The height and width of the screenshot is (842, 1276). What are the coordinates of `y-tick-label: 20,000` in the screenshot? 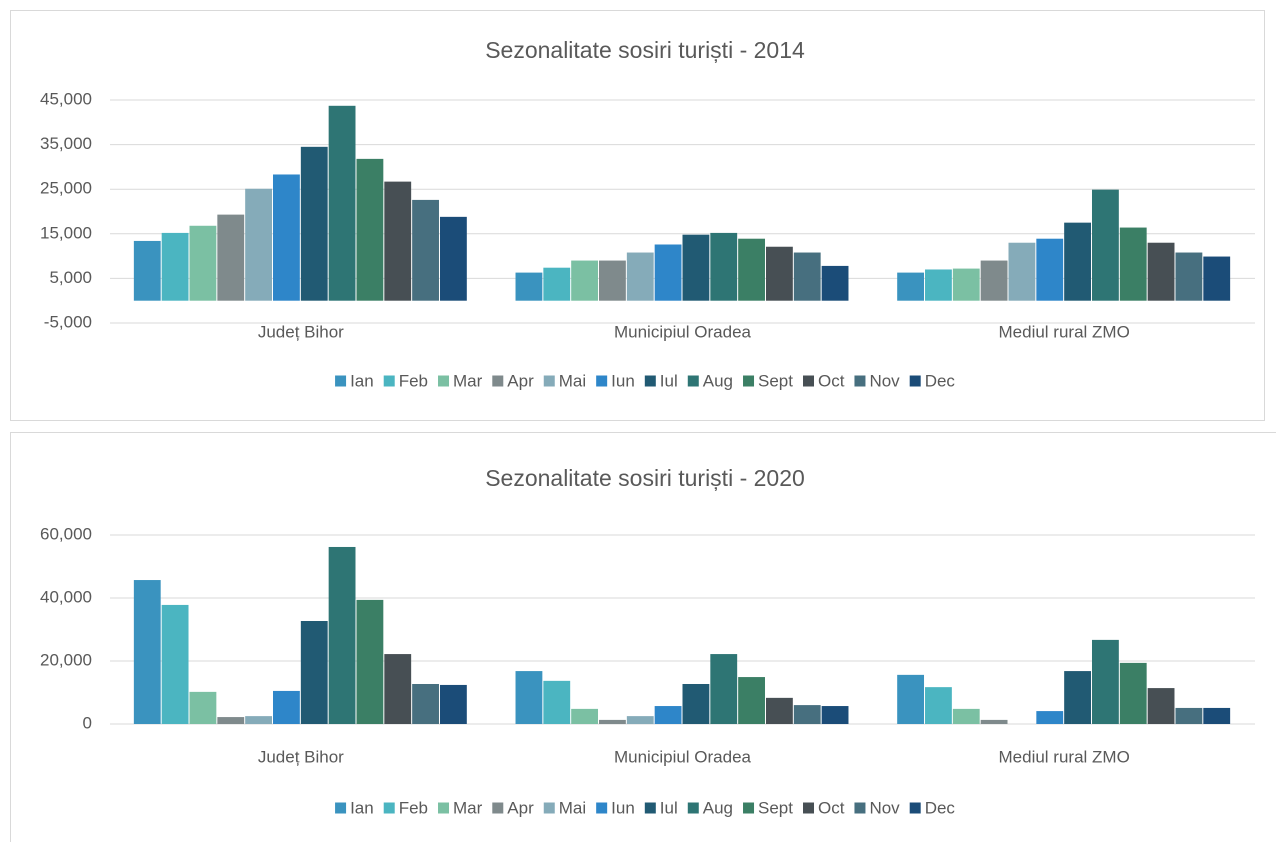 It's located at (66, 659).